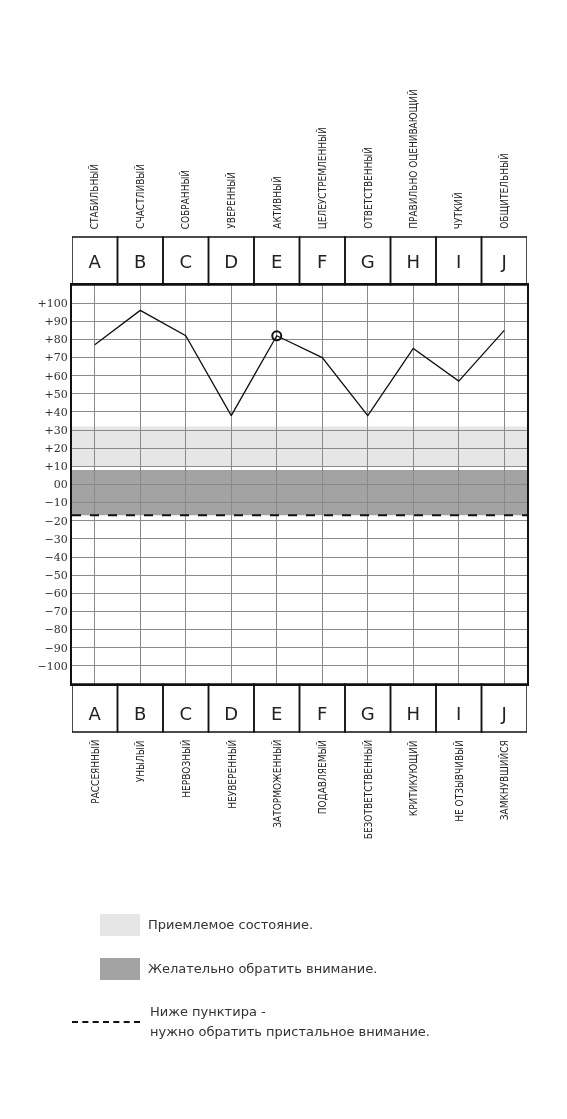 The height and width of the screenshot is (1119, 567). I want to click on x-tick-label: A, so click(95, 262).